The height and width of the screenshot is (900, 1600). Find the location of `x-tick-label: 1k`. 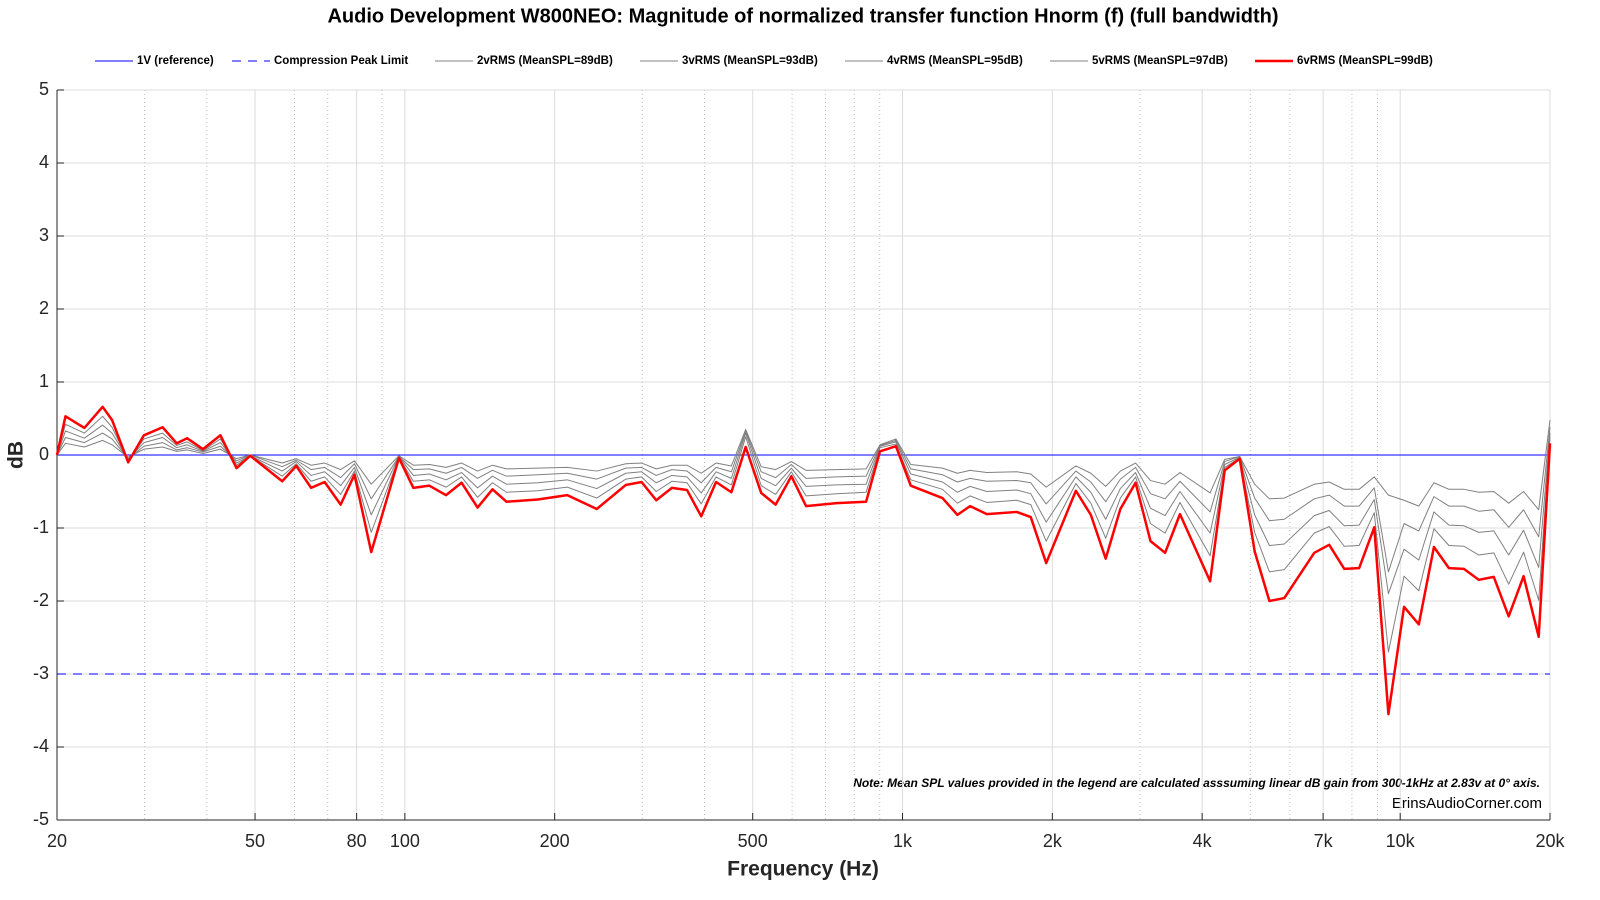

x-tick-label: 1k is located at coordinates (903, 841).